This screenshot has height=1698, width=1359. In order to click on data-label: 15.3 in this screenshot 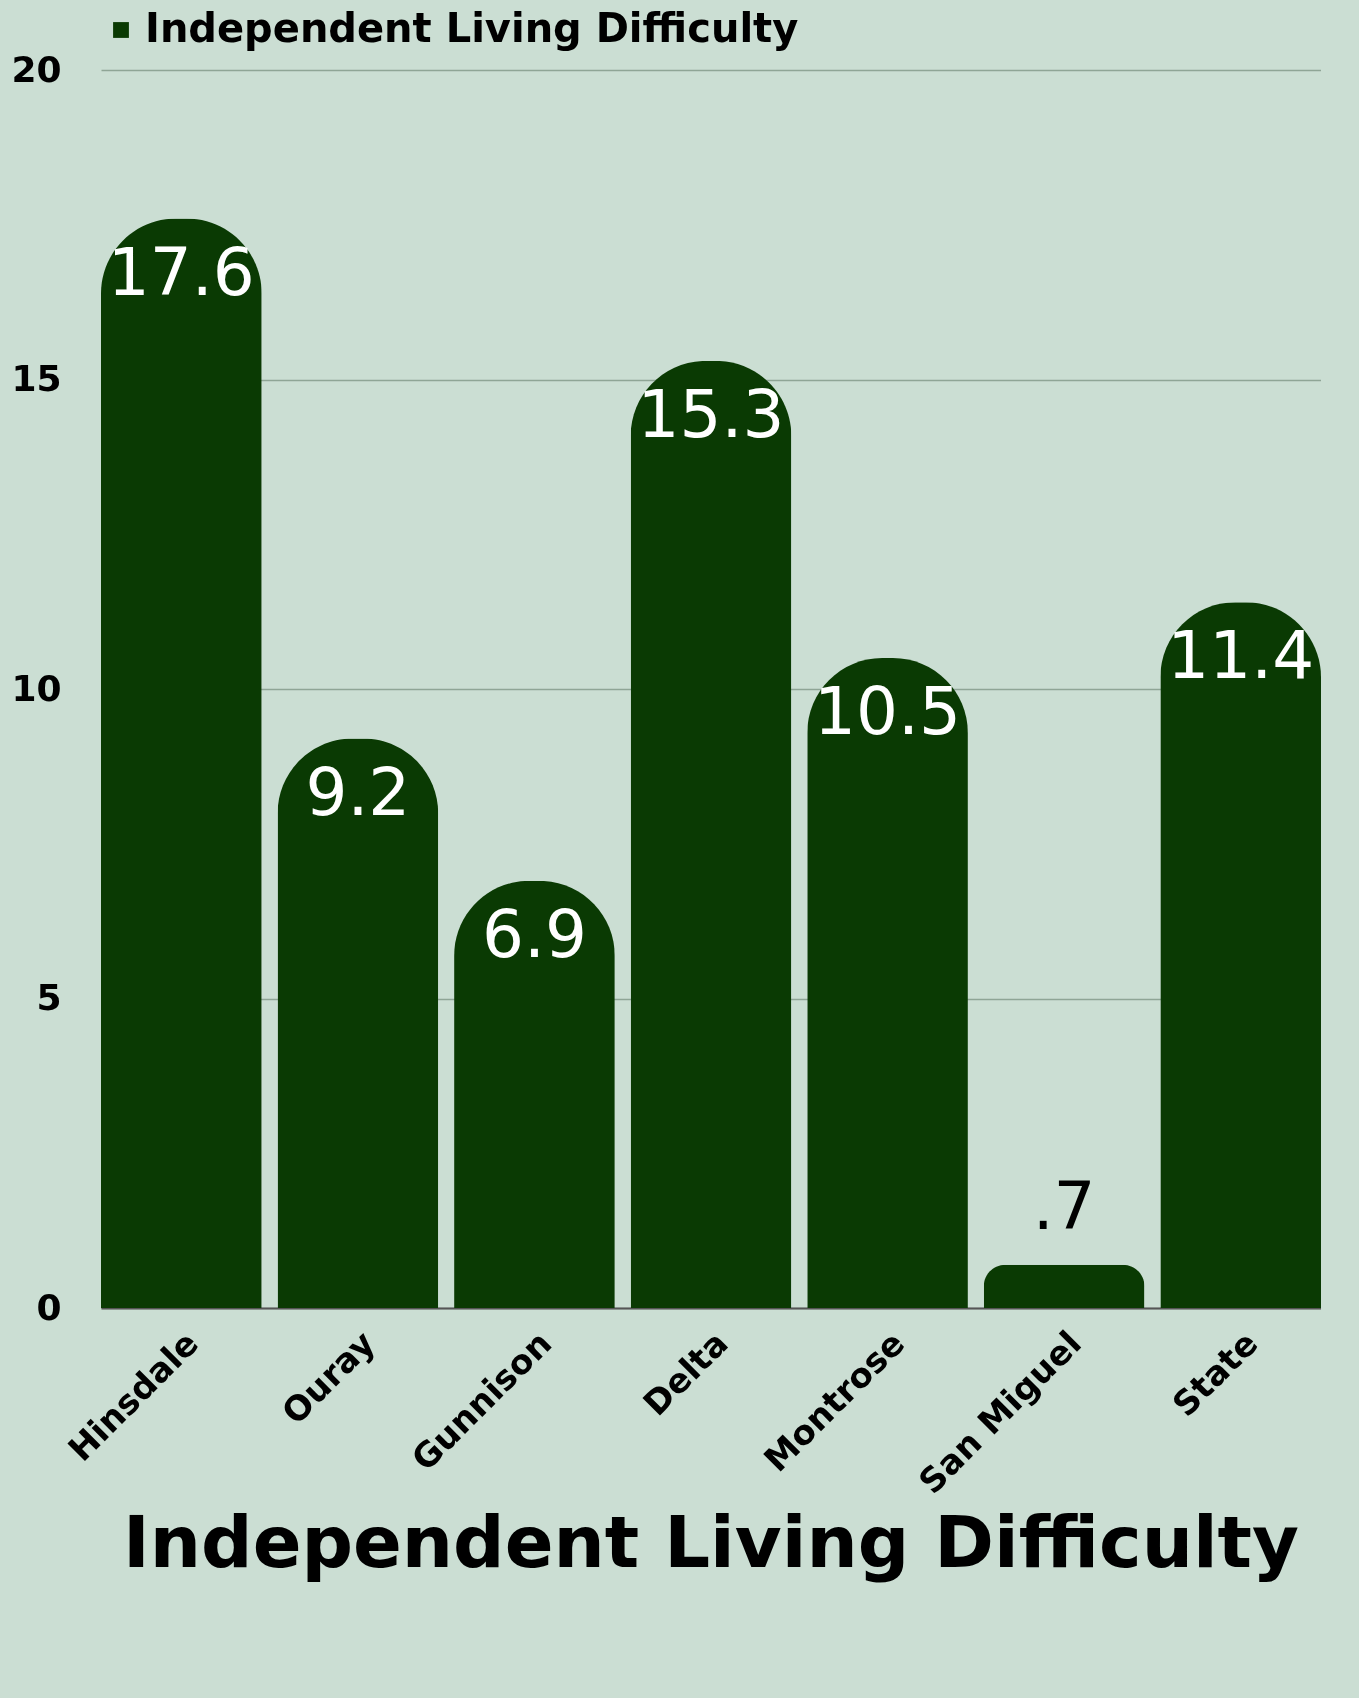, I will do `click(711, 414)`.